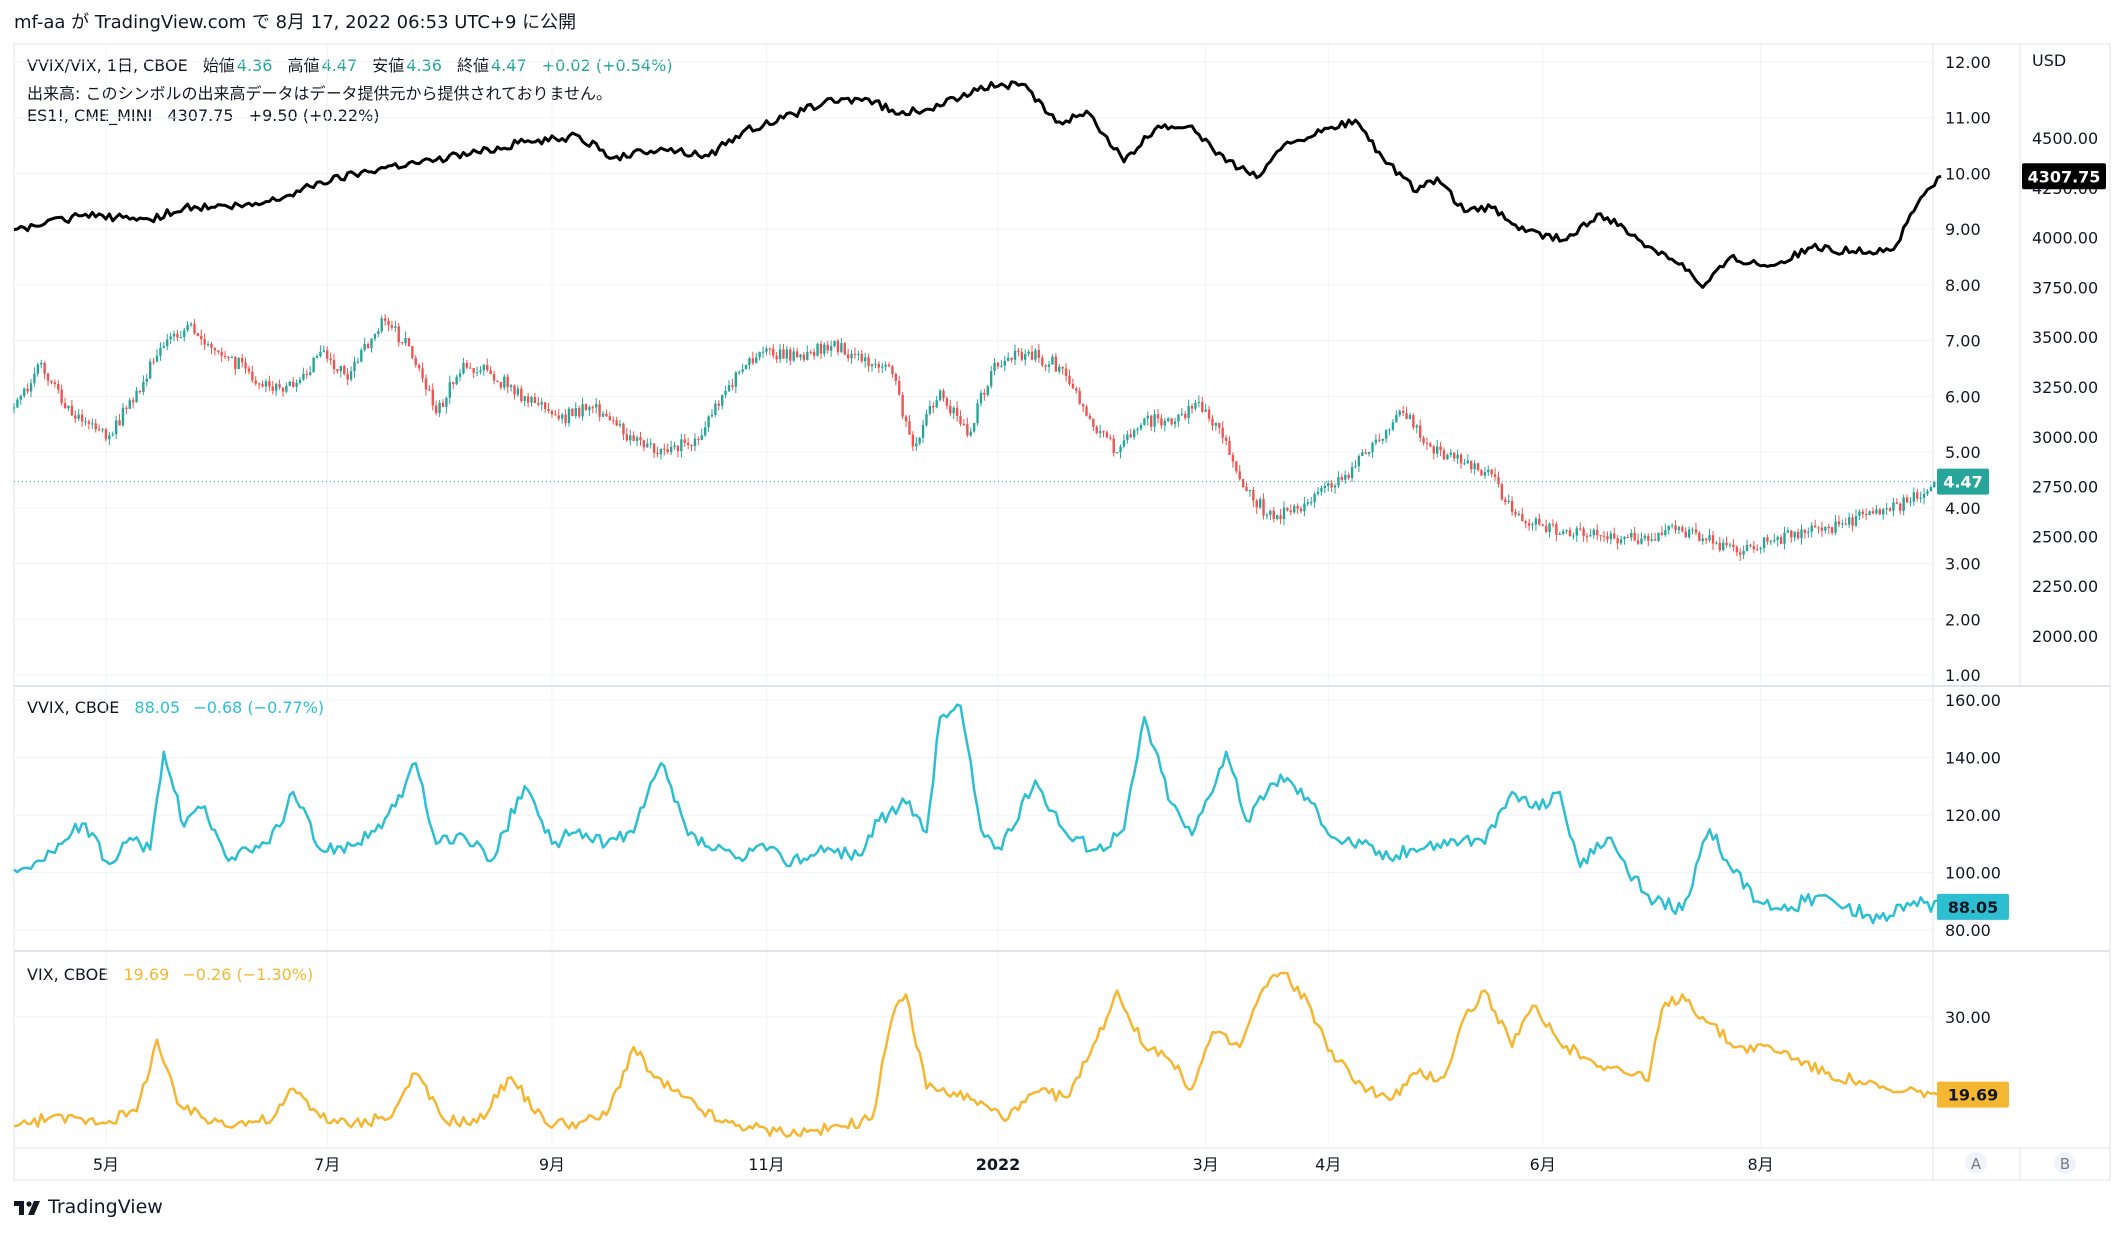 The width and height of the screenshot is (2127, 1234). Describe the element at coordinates (1976, 1163) in the screenshot. I see `scale-button-a` at that location.